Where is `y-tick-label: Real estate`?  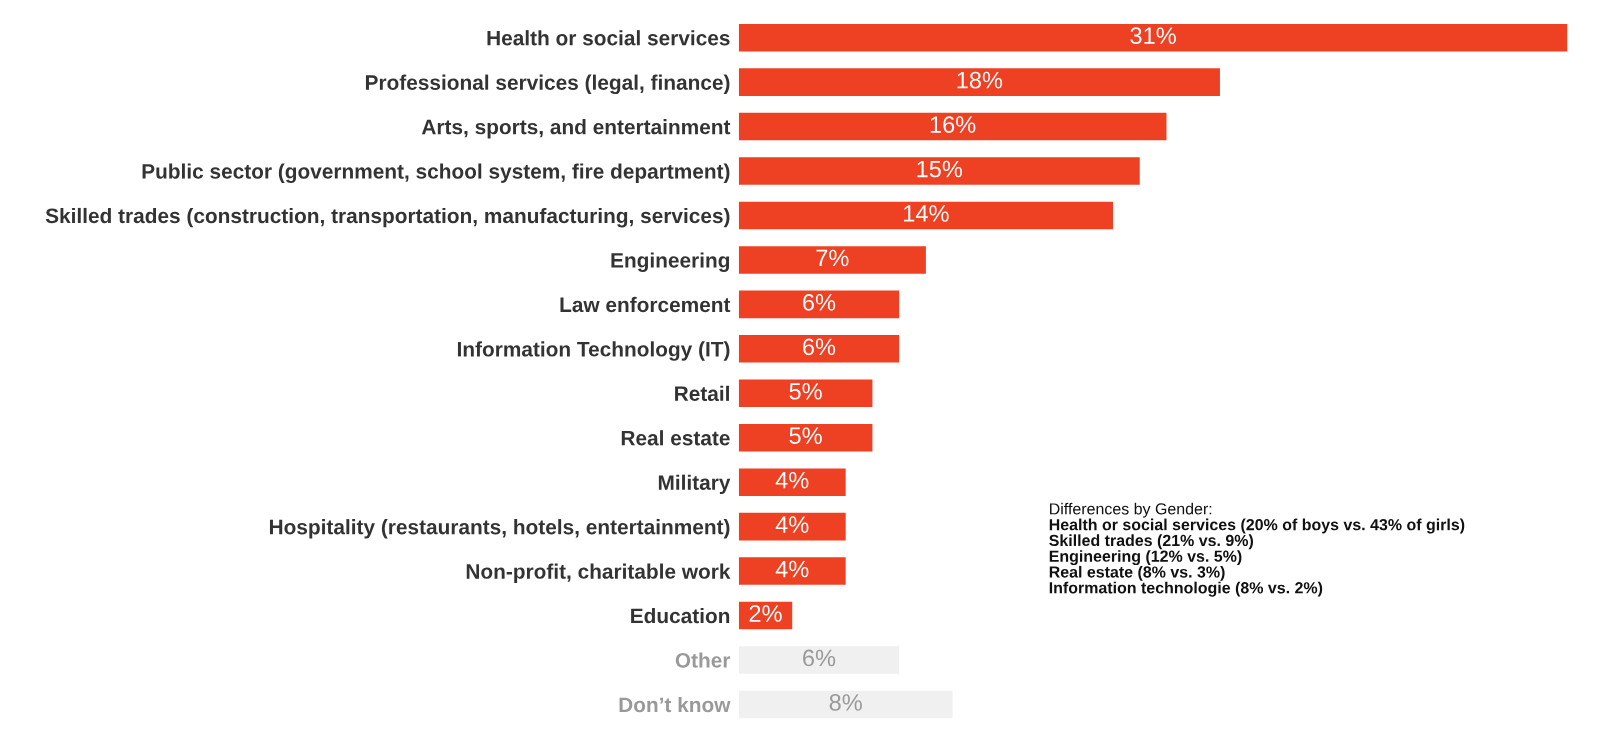 y-tick-label: Real estate is located at coordinates (675, 438).